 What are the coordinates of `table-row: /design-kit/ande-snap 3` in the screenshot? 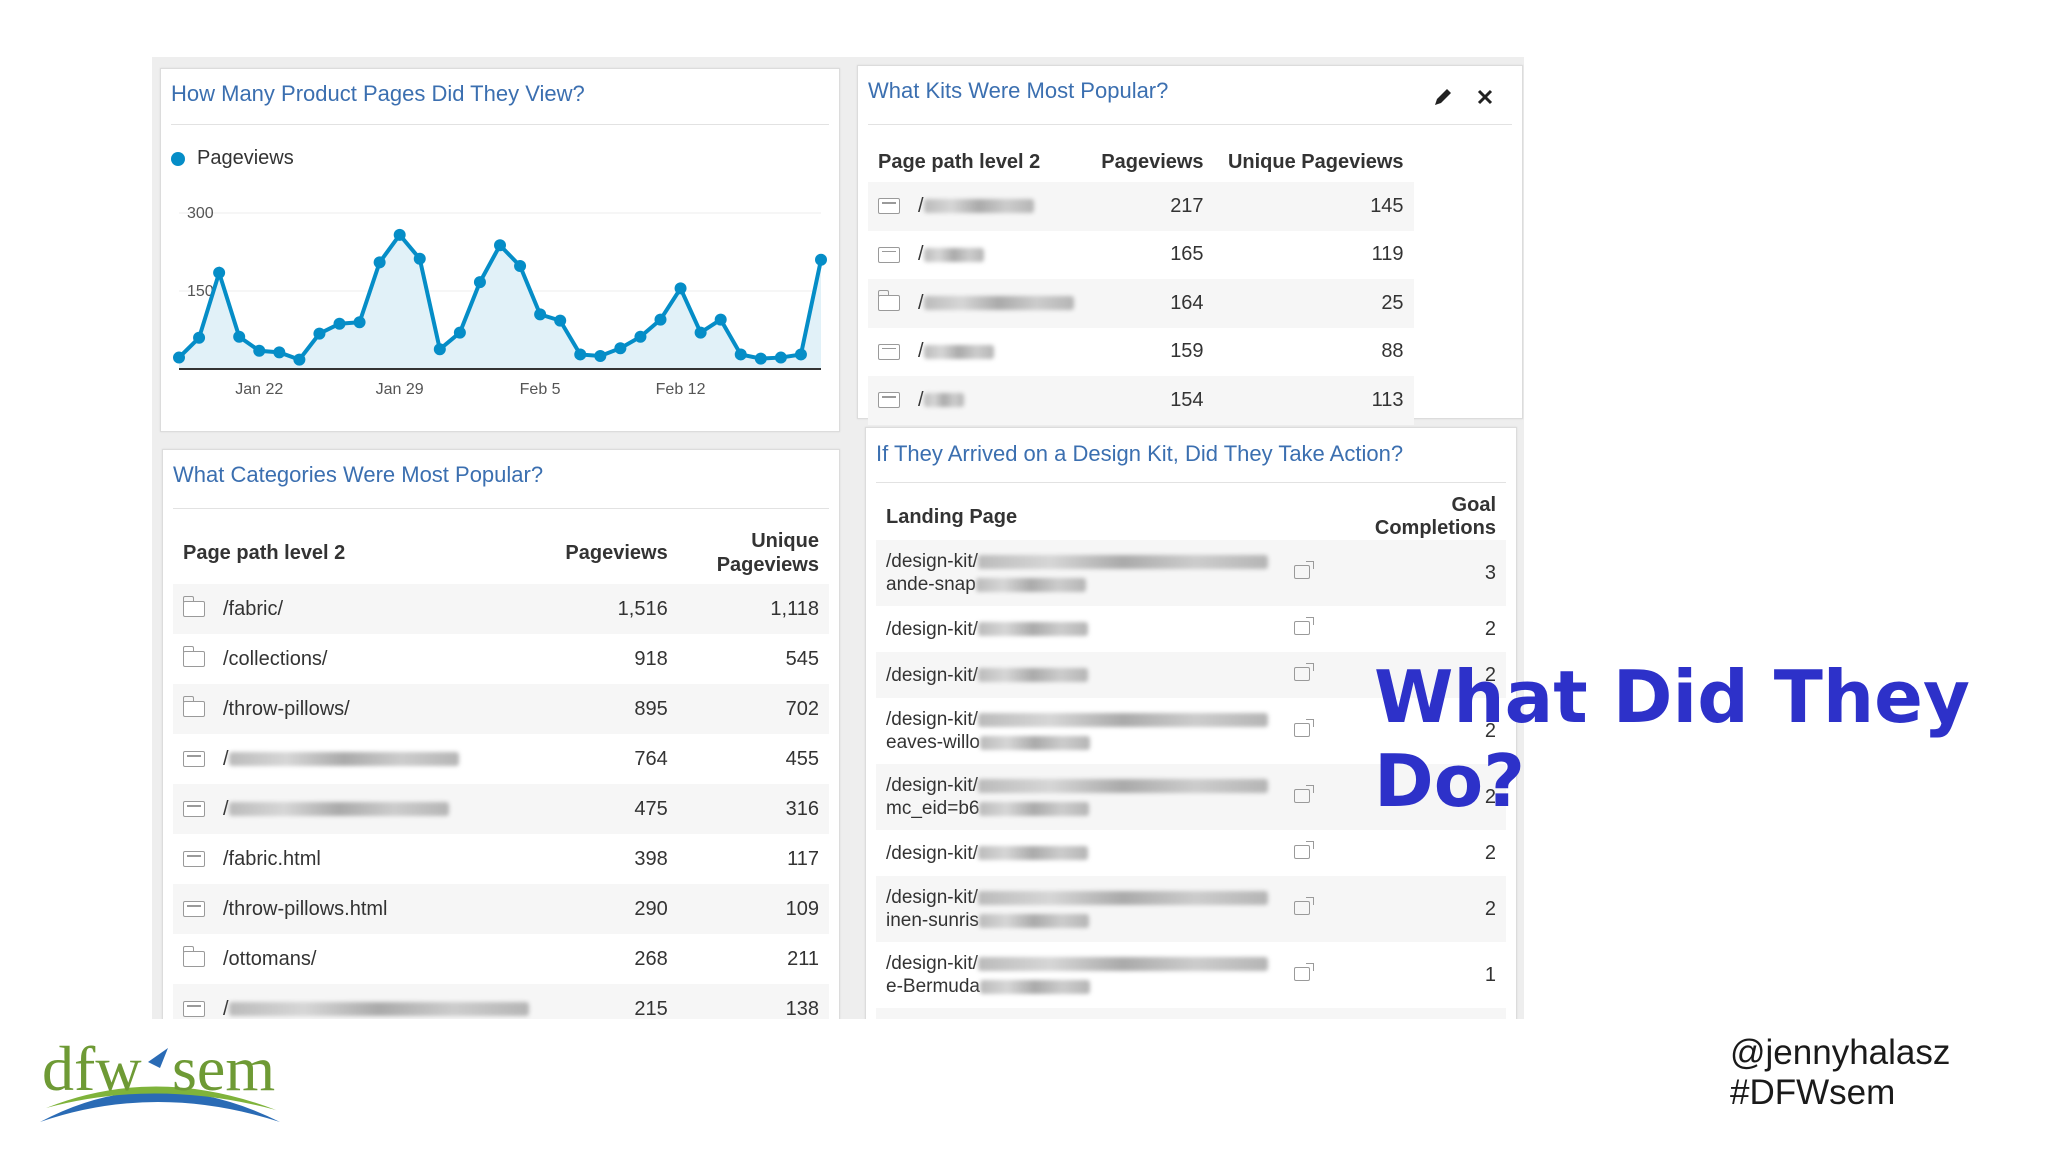 It's located at (1191, 573).